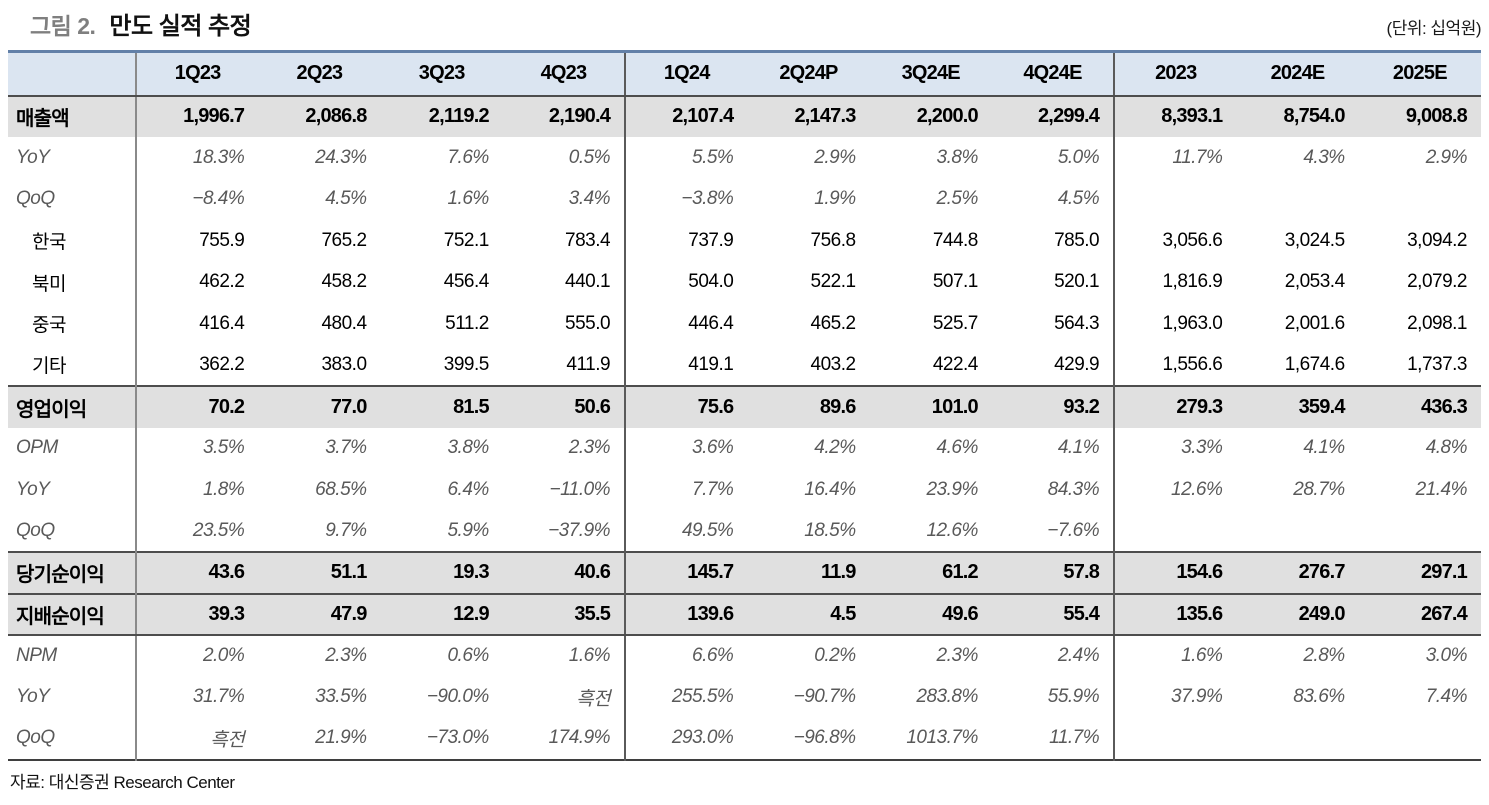 Image resolution: width=1489 pixels, height=805 pixels. I want to click on cell: 462.2, so click(222, 282).